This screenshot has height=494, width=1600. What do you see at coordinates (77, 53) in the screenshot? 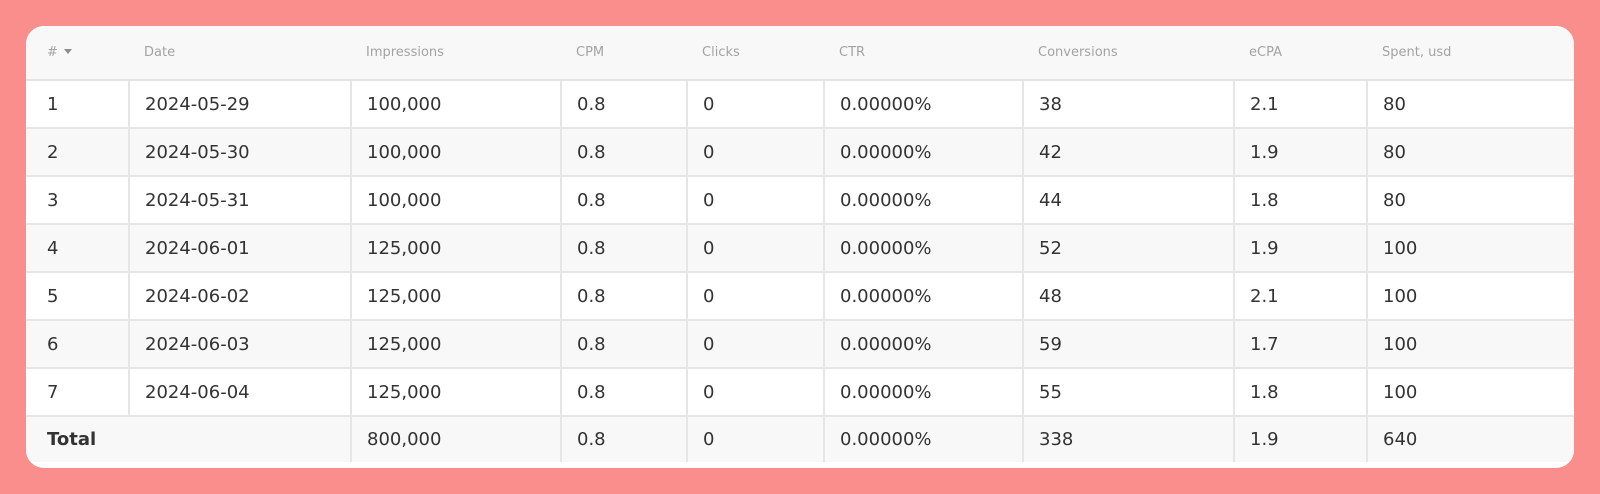
I see `column-header-index: #` at bounding box center [77, 53].